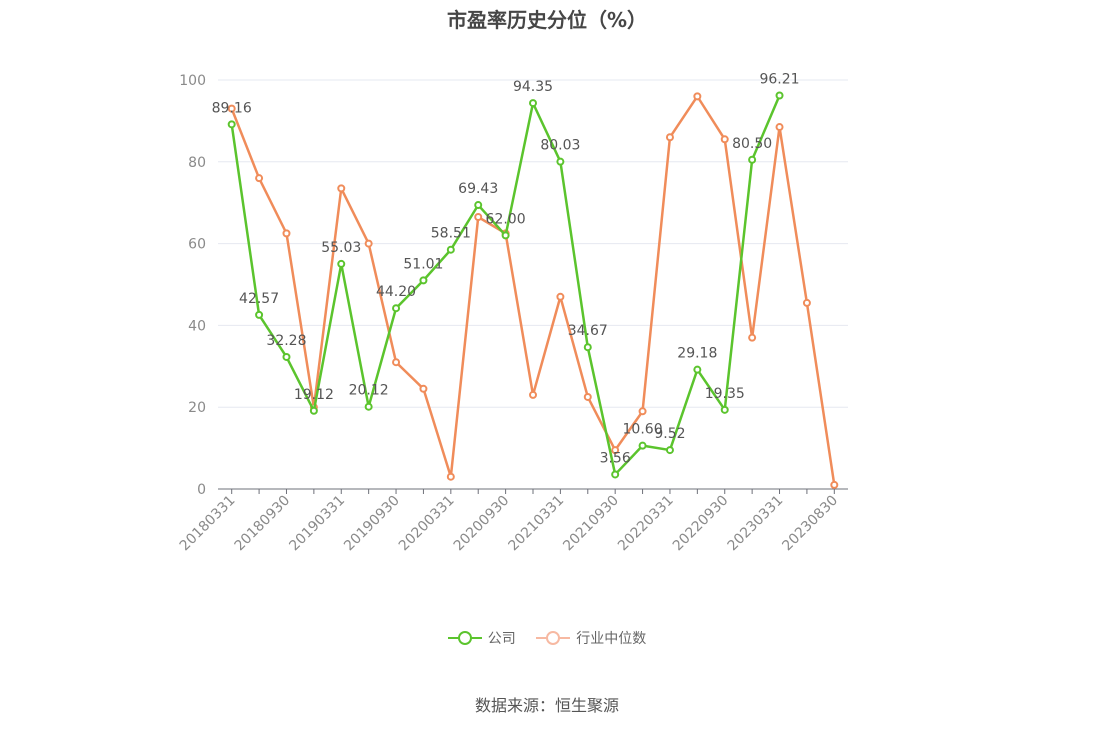 This screenshot has height=730, width=1094. I want to click on data-label: 69.43, so click(478, 189).